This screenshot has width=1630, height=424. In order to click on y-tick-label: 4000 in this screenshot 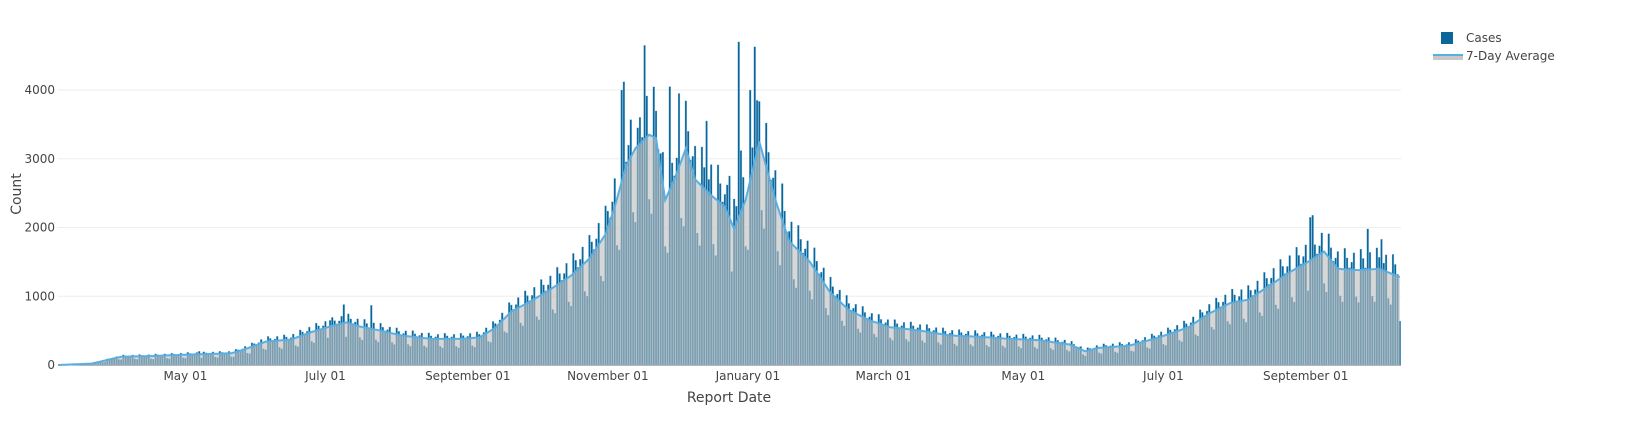, I will do `click(39, 90)`.